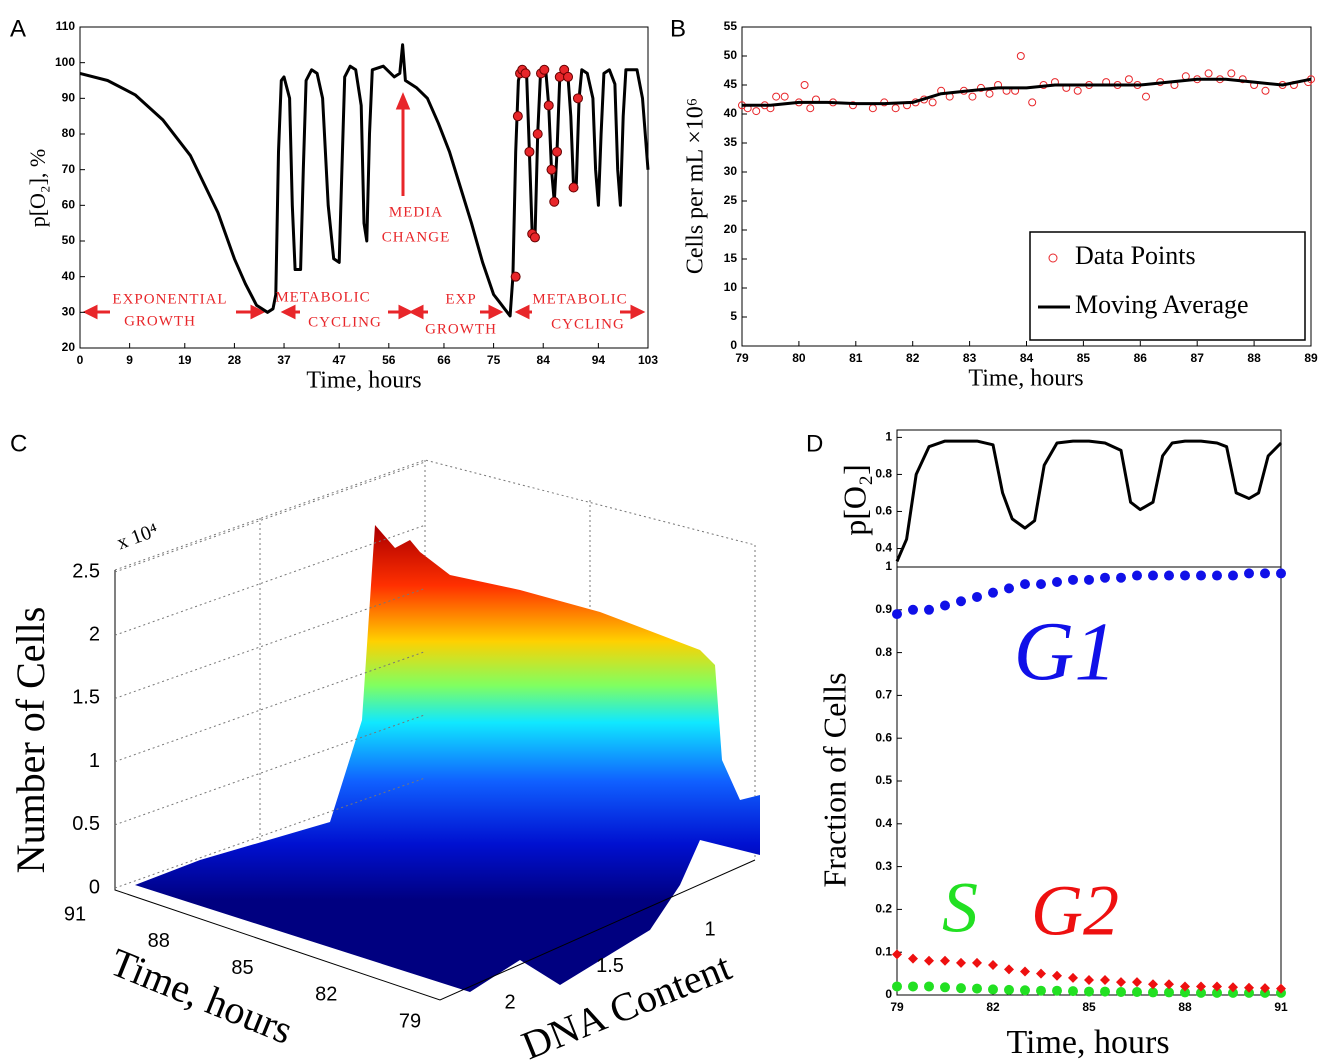 This screenshot has height=1062, width=1319. I want to click on y-tick-label: 0.1, so click(883, 951).